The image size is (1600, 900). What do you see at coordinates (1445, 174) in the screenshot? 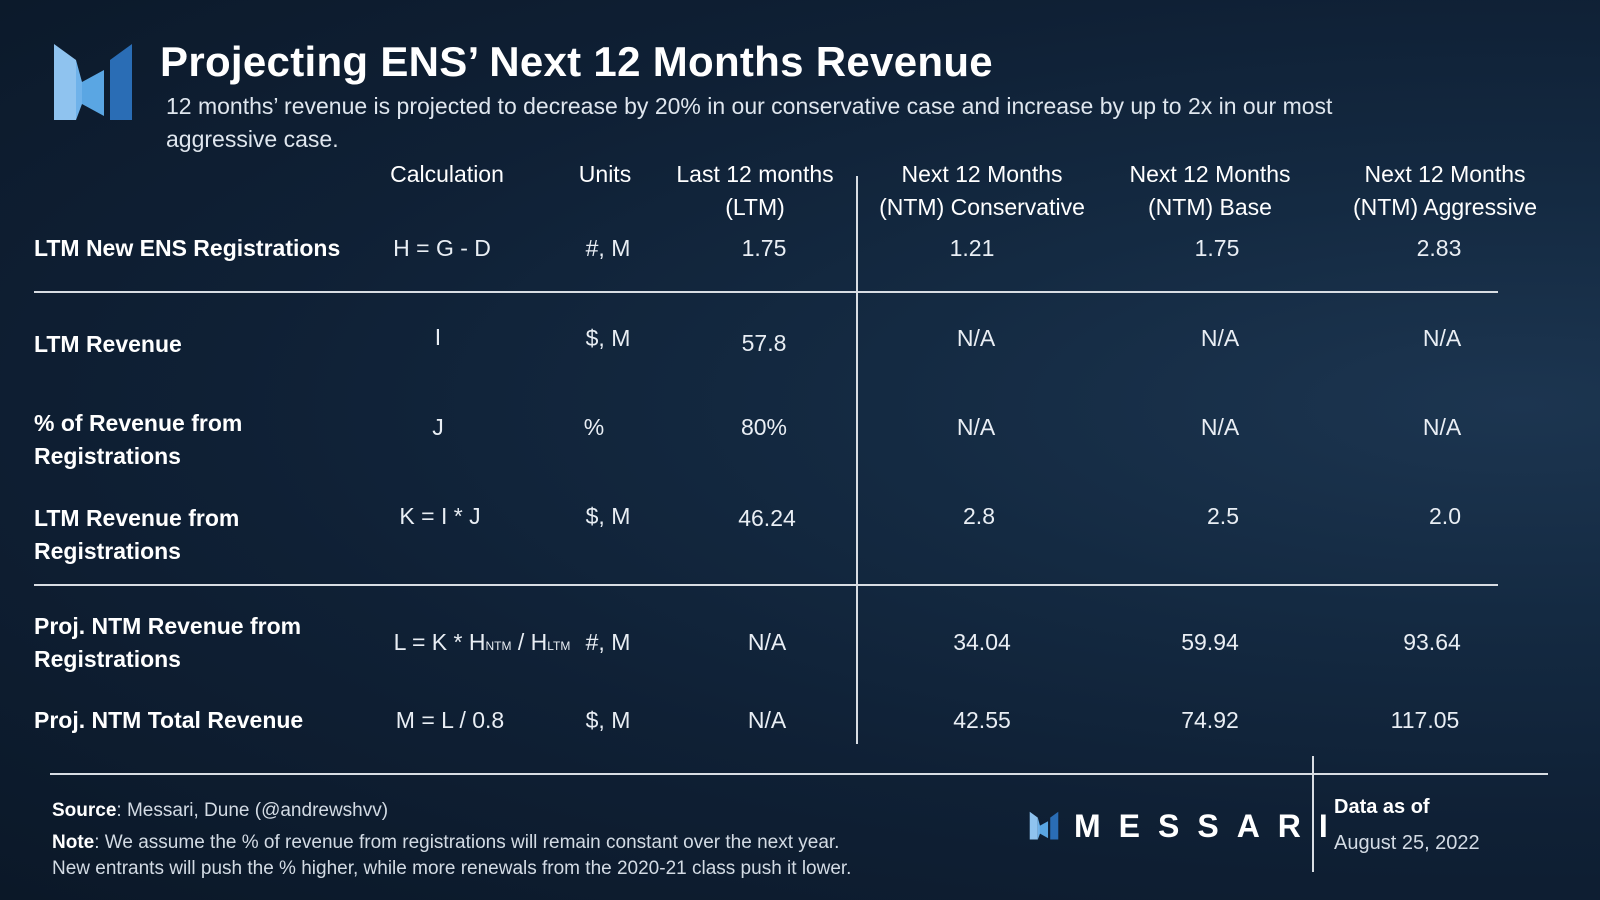
I see `col-header-aggr-line1: Next 12 Months` at bounding box center [1445, 174].